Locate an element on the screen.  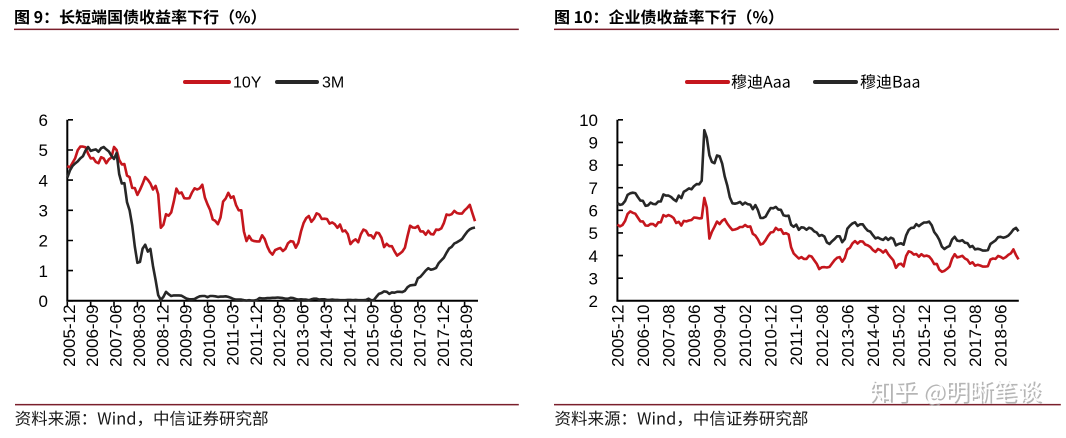
svg-text: 2010-06 is located at coordinates (209, 336).